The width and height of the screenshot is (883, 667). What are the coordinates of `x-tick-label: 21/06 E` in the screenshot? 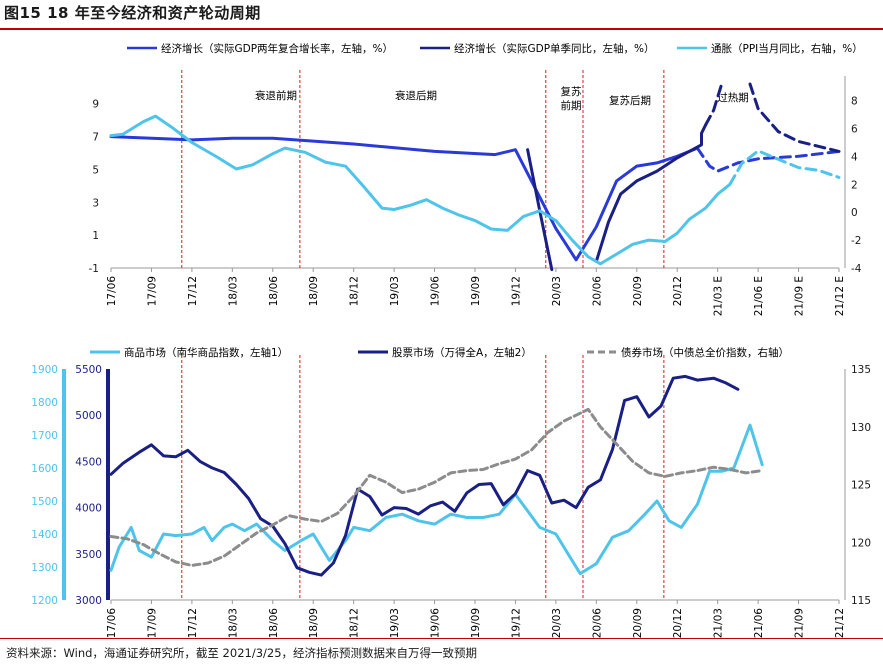 It's located at (759, 296).